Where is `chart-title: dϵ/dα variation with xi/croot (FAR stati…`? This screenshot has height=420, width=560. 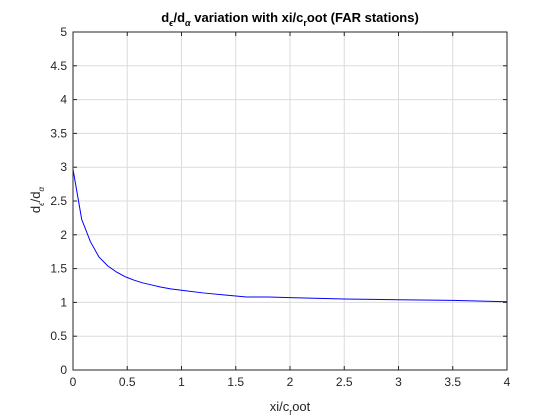 chart-title: dϵ/dα variation with xi/croot (FAR stati… is located at coordinates (290, 19).